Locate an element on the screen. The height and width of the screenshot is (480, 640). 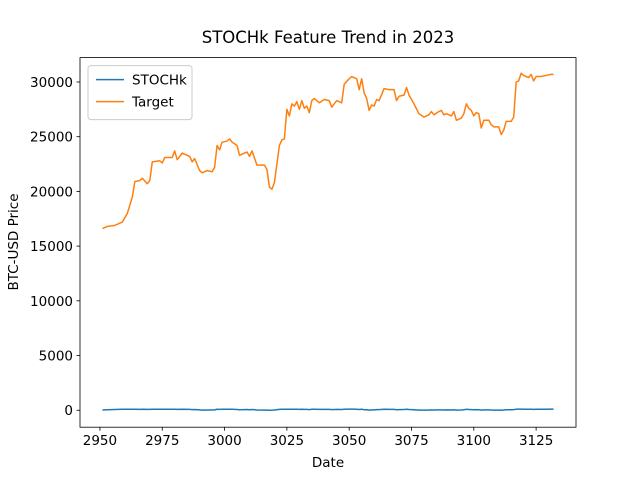
y-tick-label: 0 is located at coordinates (68, 411).